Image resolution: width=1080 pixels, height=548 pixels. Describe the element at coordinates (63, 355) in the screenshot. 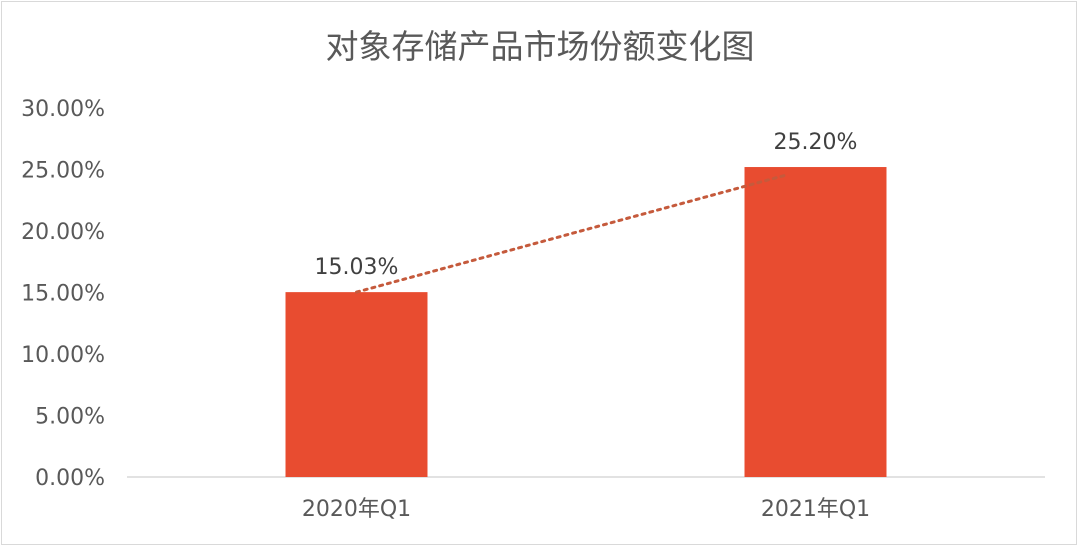

I see `y-tick-label: 10.00%` at that location.